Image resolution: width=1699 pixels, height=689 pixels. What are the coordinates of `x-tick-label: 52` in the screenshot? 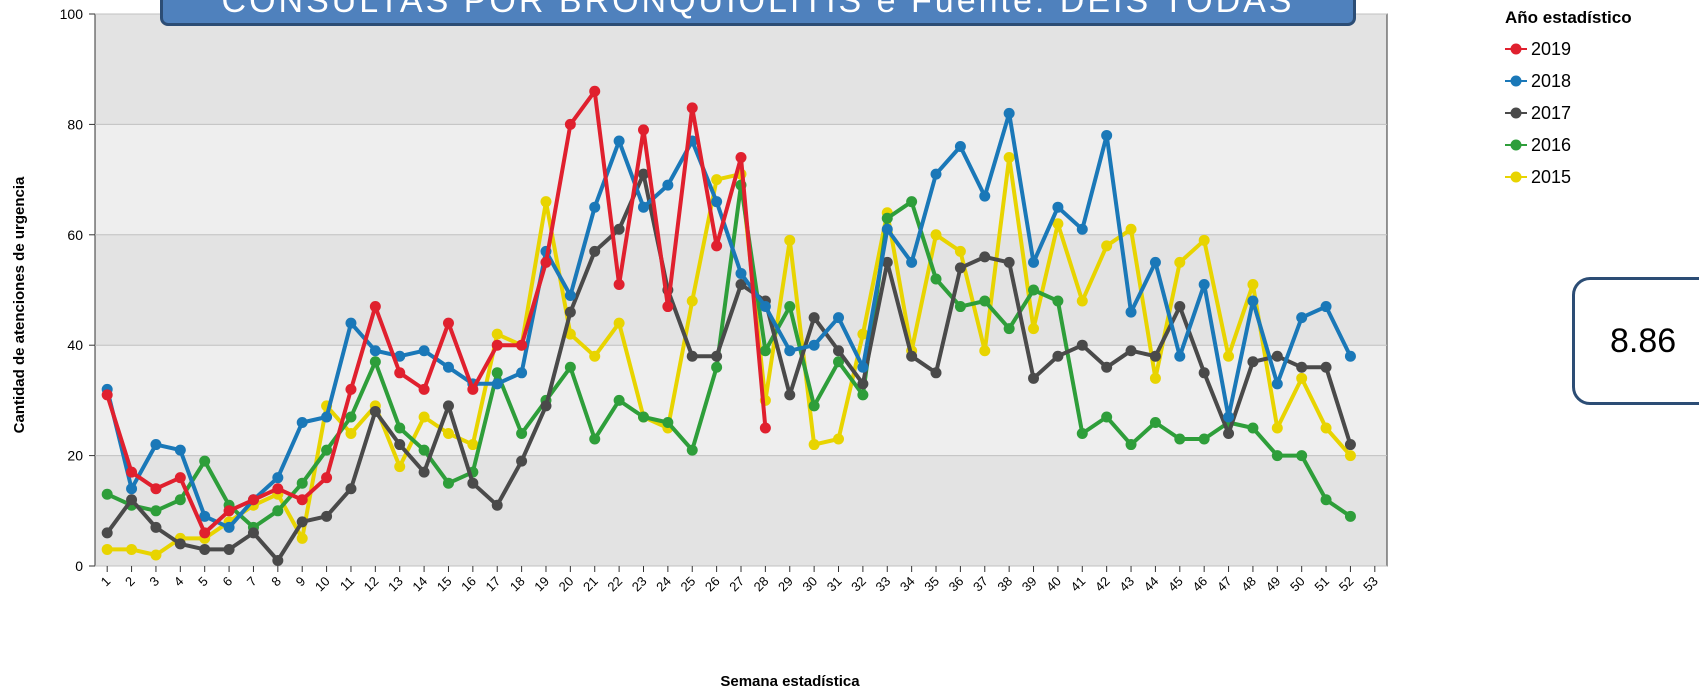 It's located at (1346, 584).